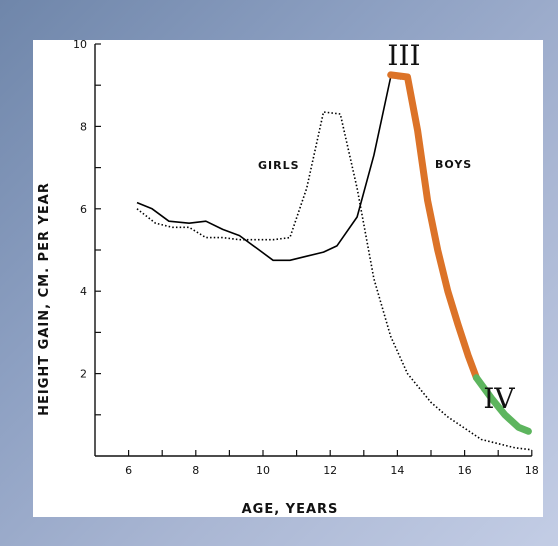 The width and height of the screenshot is (558, 546). I want to click on x-tick-label: 12, so click(330, 470).